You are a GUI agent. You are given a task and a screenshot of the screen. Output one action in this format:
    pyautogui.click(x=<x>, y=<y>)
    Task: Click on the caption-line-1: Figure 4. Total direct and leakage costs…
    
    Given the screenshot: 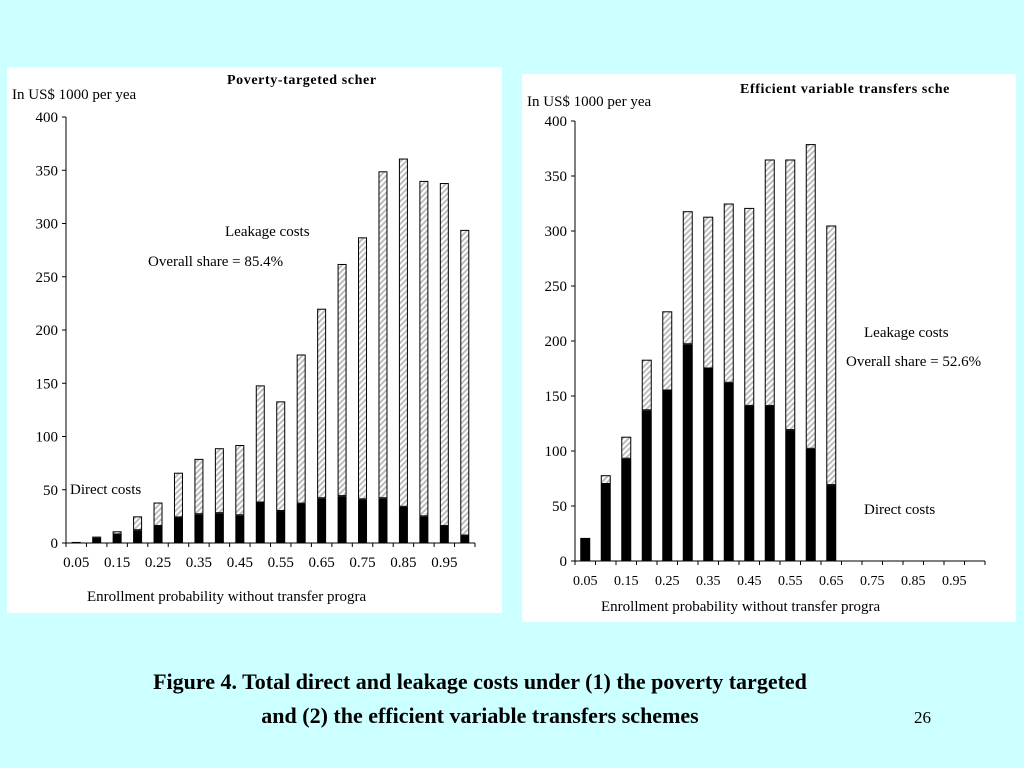 What is the action you would take?
    pyautogui.click(x=480, y=681)
    